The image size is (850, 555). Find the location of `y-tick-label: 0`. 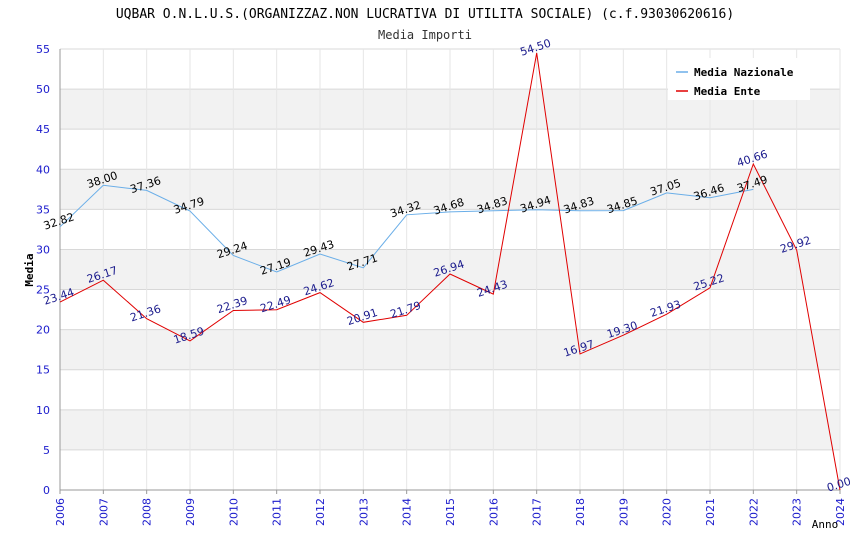

y-tick-label: 0 is located at coordinates (46, 490).